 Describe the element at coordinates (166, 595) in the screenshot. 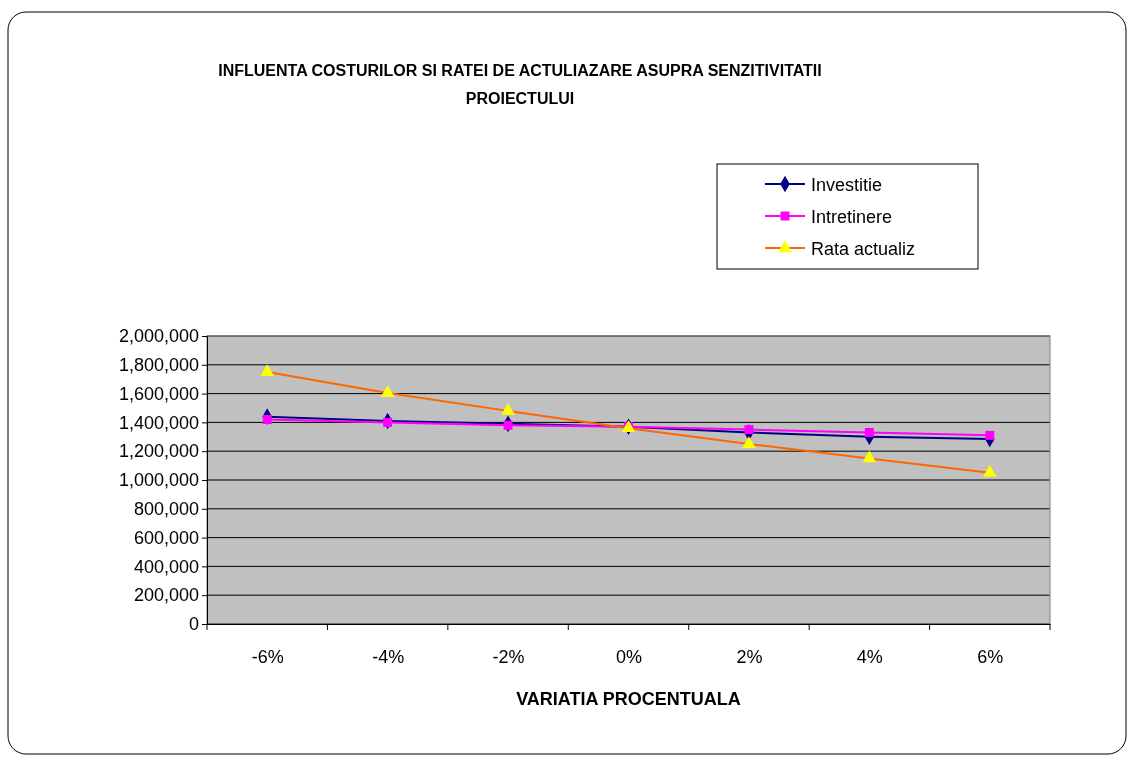

I see `y-tick-label: 200,000` at that location.